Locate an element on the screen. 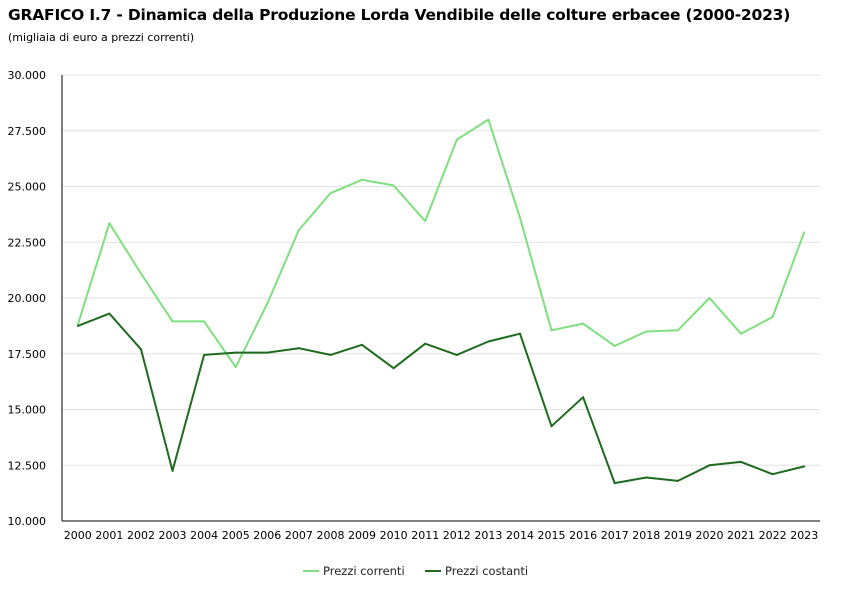 The image size is (850, 600). x-tick-label: 2004 is located at coordinates (204, 535).